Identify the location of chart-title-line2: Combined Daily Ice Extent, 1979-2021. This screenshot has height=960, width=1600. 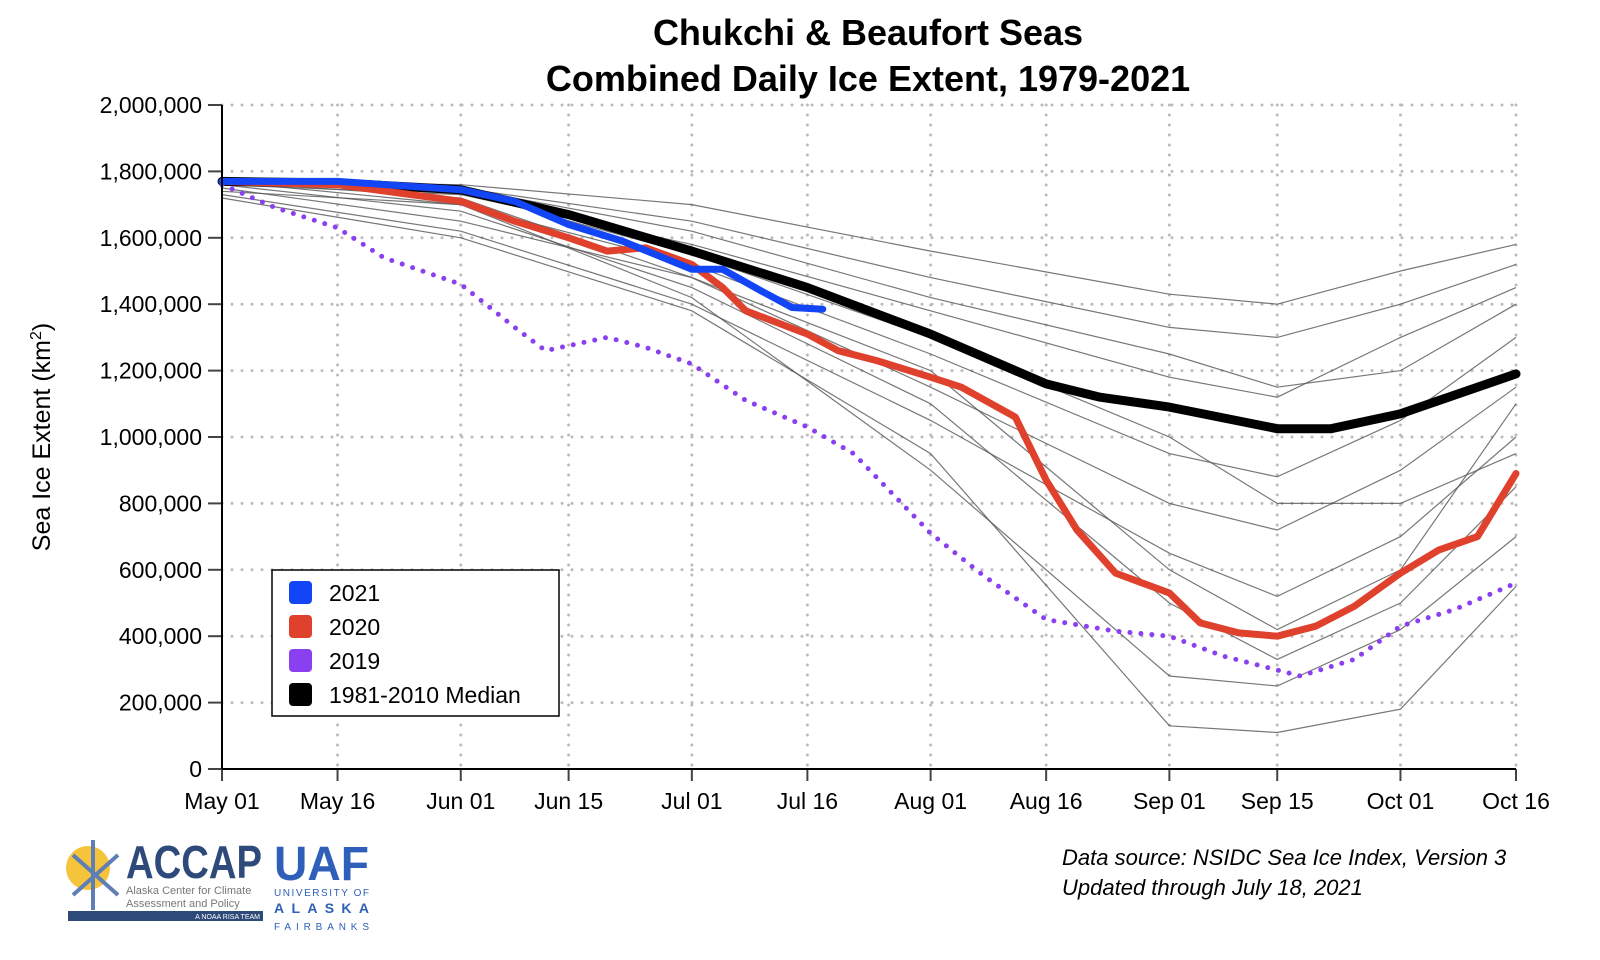
(868, 78).